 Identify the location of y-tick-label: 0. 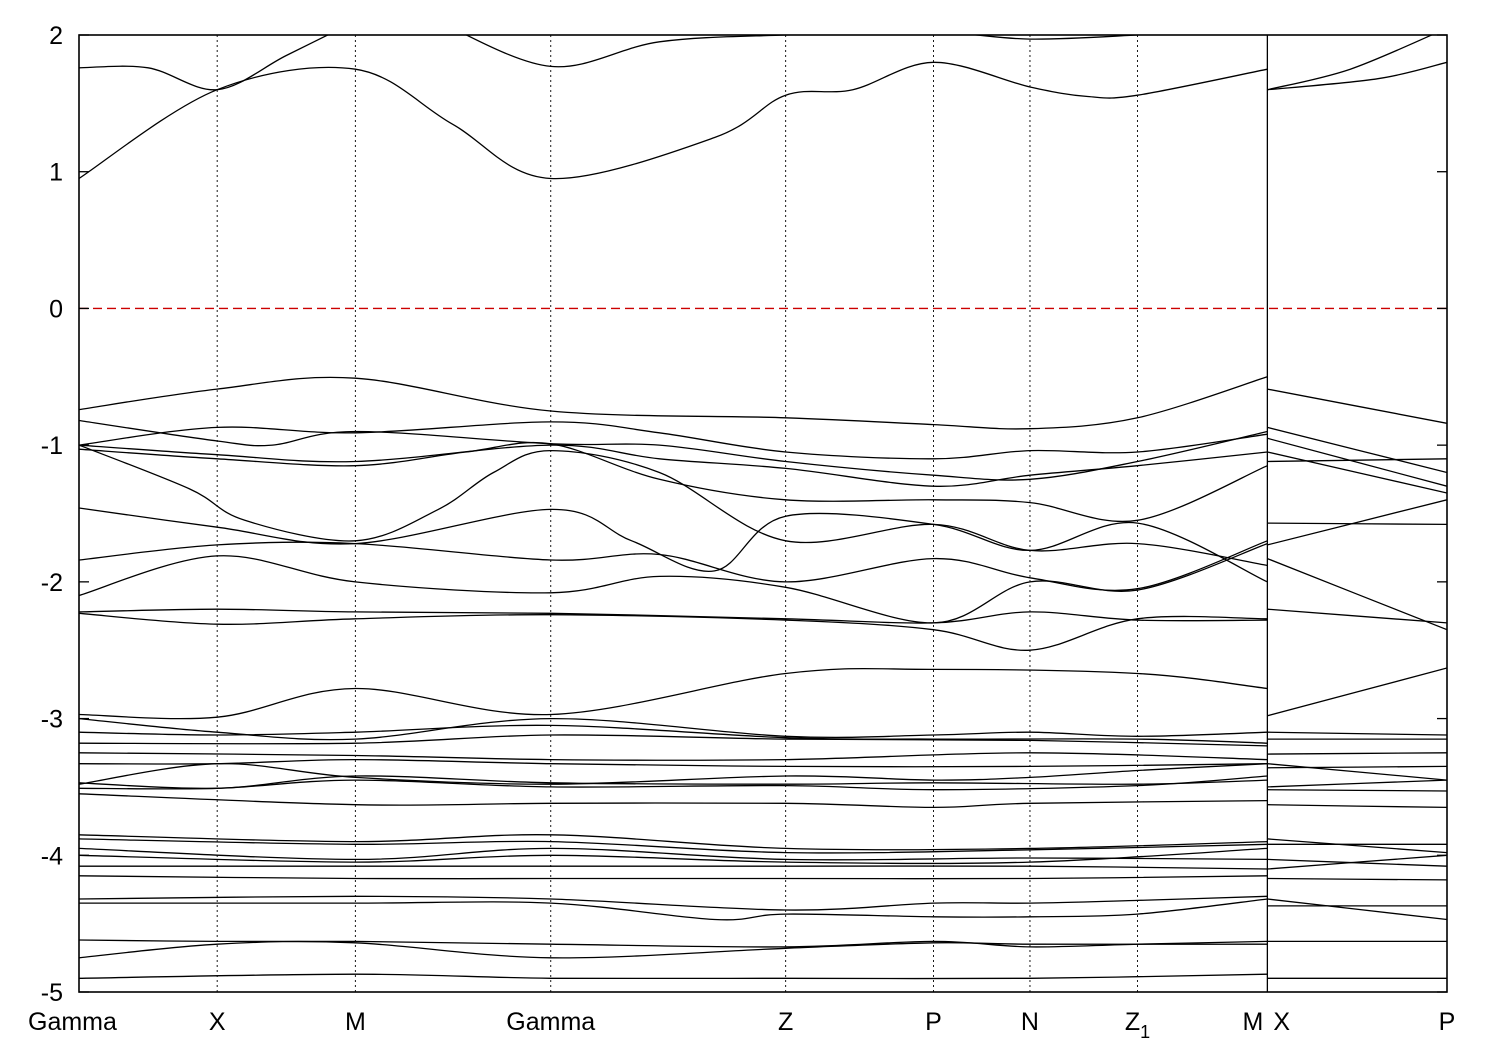
(56, 309).